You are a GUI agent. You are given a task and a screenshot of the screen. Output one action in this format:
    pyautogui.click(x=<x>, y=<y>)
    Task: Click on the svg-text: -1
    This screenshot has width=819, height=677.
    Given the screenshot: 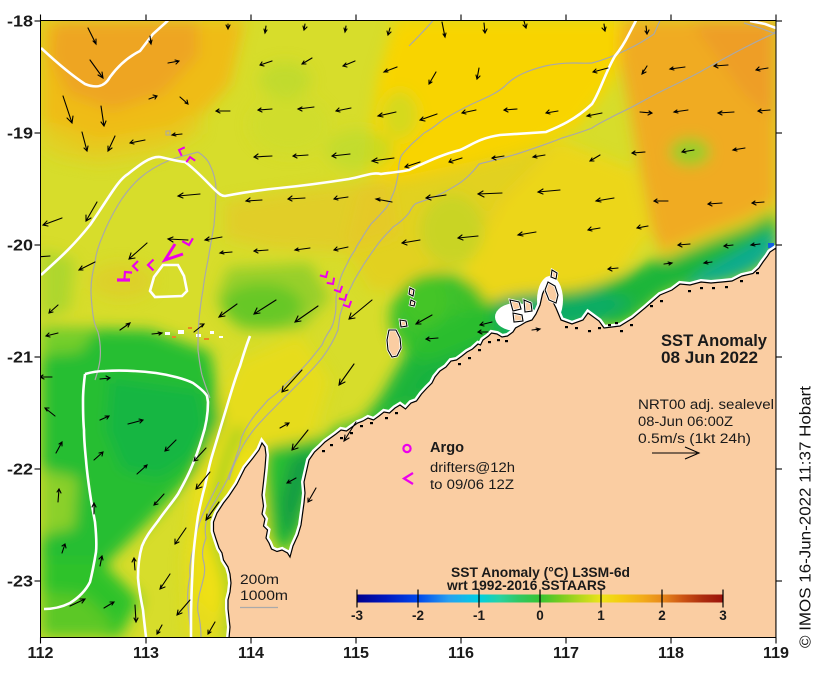 What is the action you would take?
    pyautogui.click(x=479, y=615)
    